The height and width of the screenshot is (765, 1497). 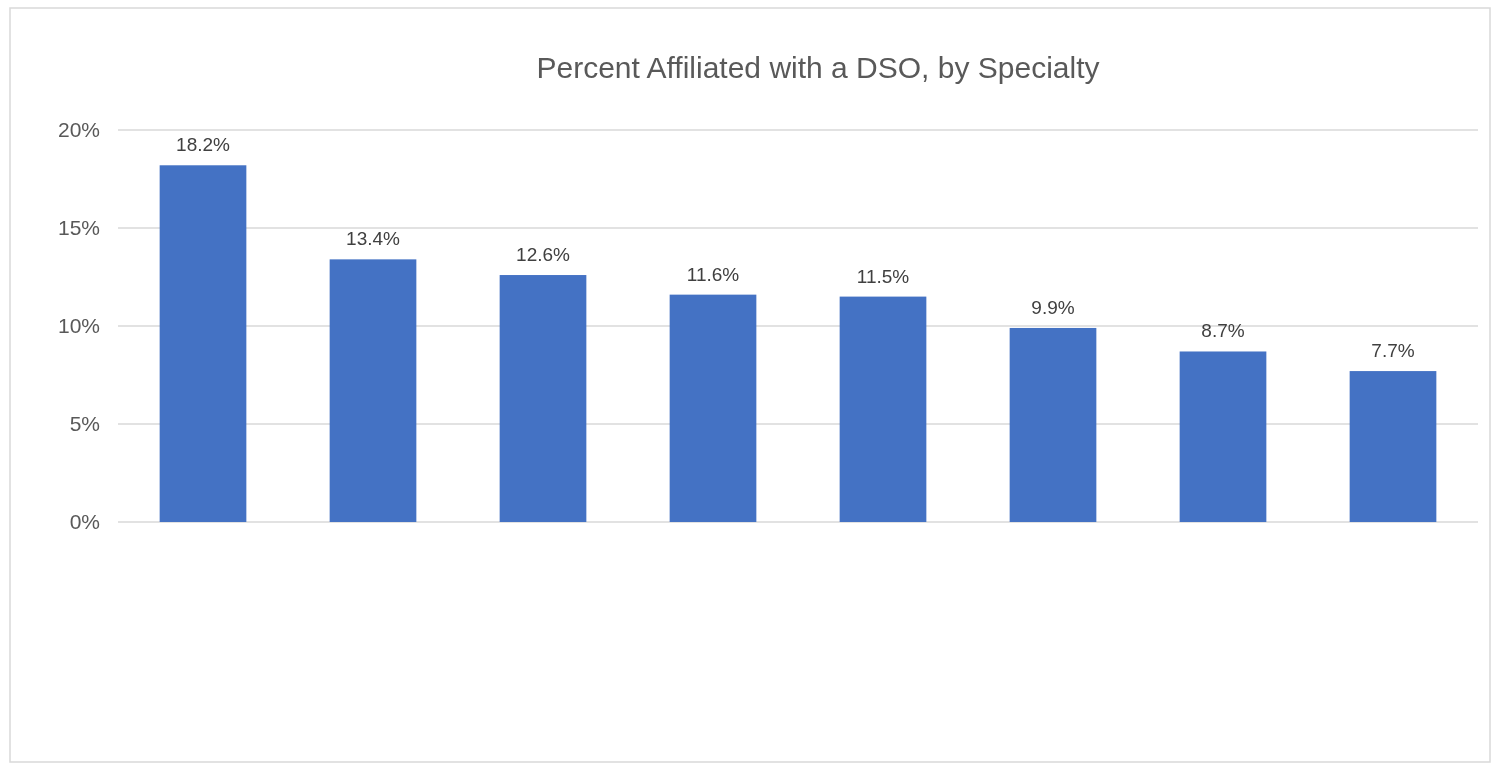 I want to click on y-tick-label: 20%, so click(x=78, y=130).